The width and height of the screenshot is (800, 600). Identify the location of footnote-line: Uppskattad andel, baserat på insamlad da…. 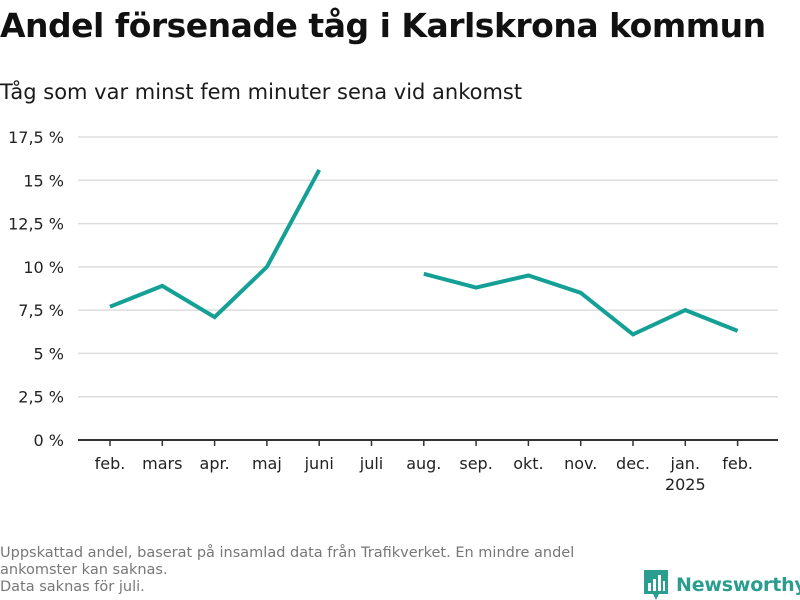
(287, 553).